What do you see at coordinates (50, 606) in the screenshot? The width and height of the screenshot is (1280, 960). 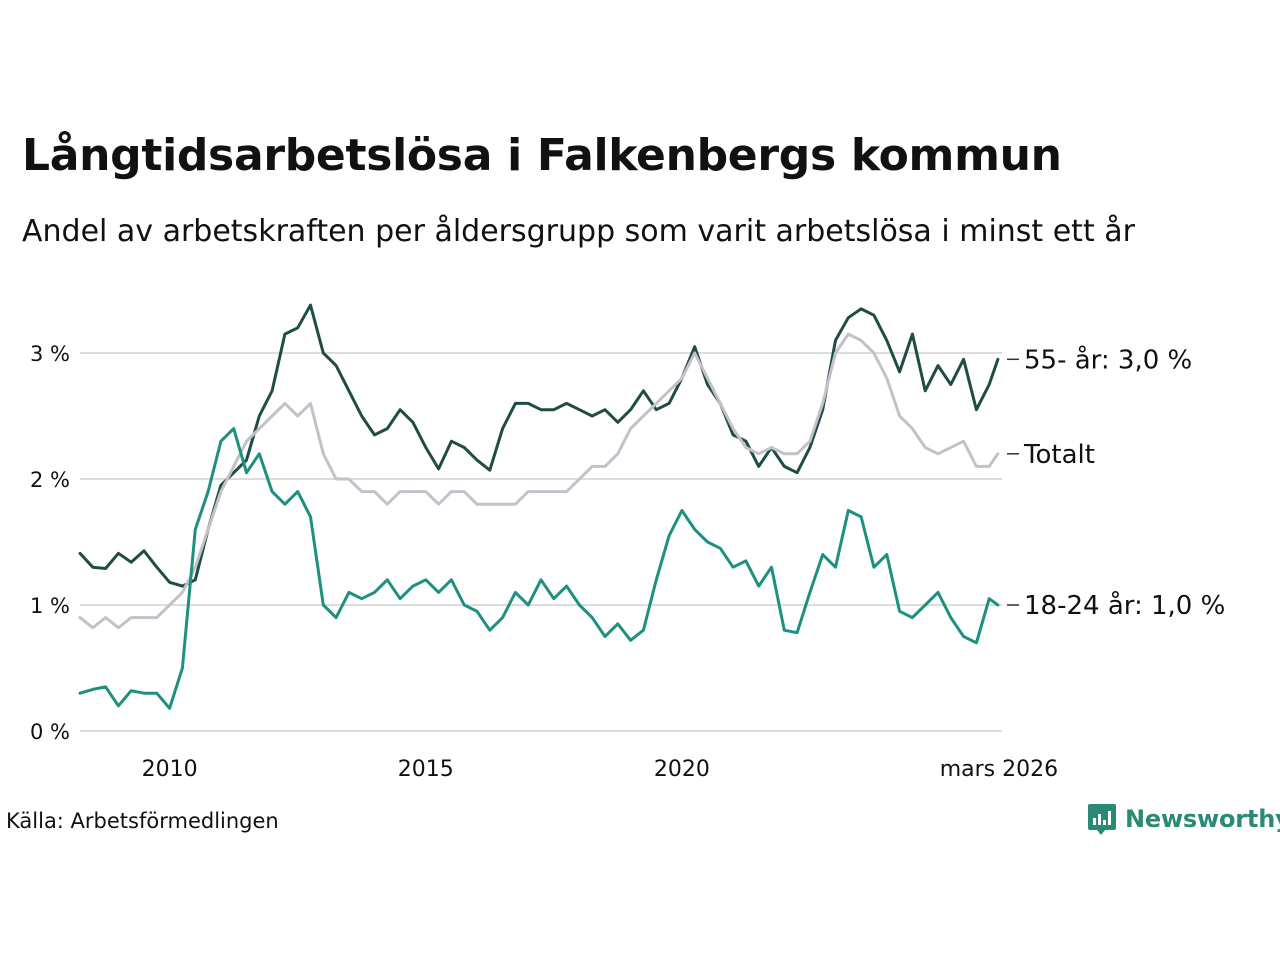 I see `y-tick-label: 1 %` at bounding box center [50, 606].